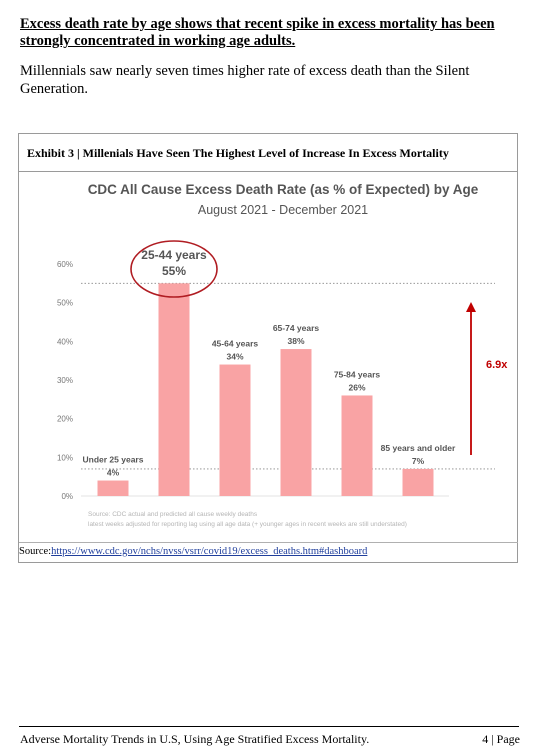 This screenshot has height=756, width=533. What do you see at coordinates (501, 739) in the screenshot?
I see `page-number: 4 | Page` at bounding box center [501, 739].